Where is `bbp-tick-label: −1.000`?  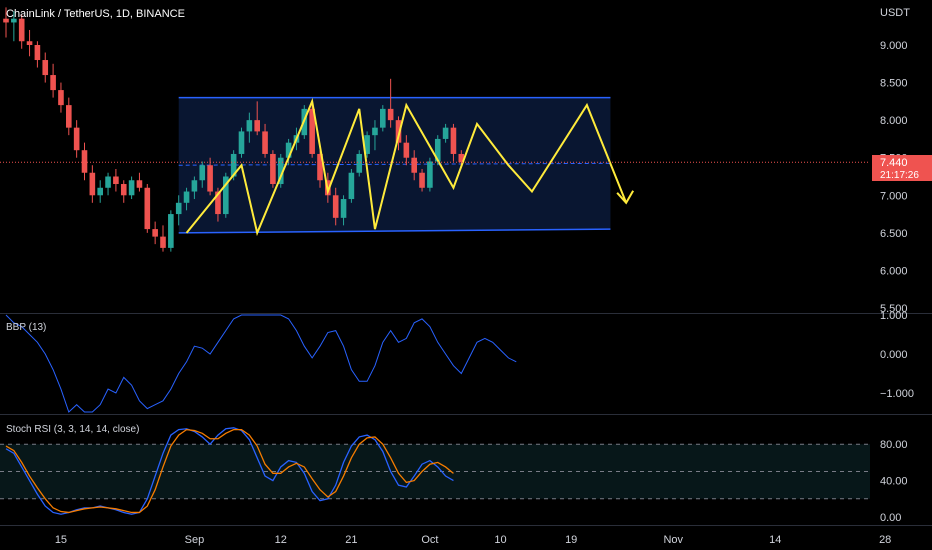 bbp-tick-label: −1.000 is located at coordinates (897, 394).